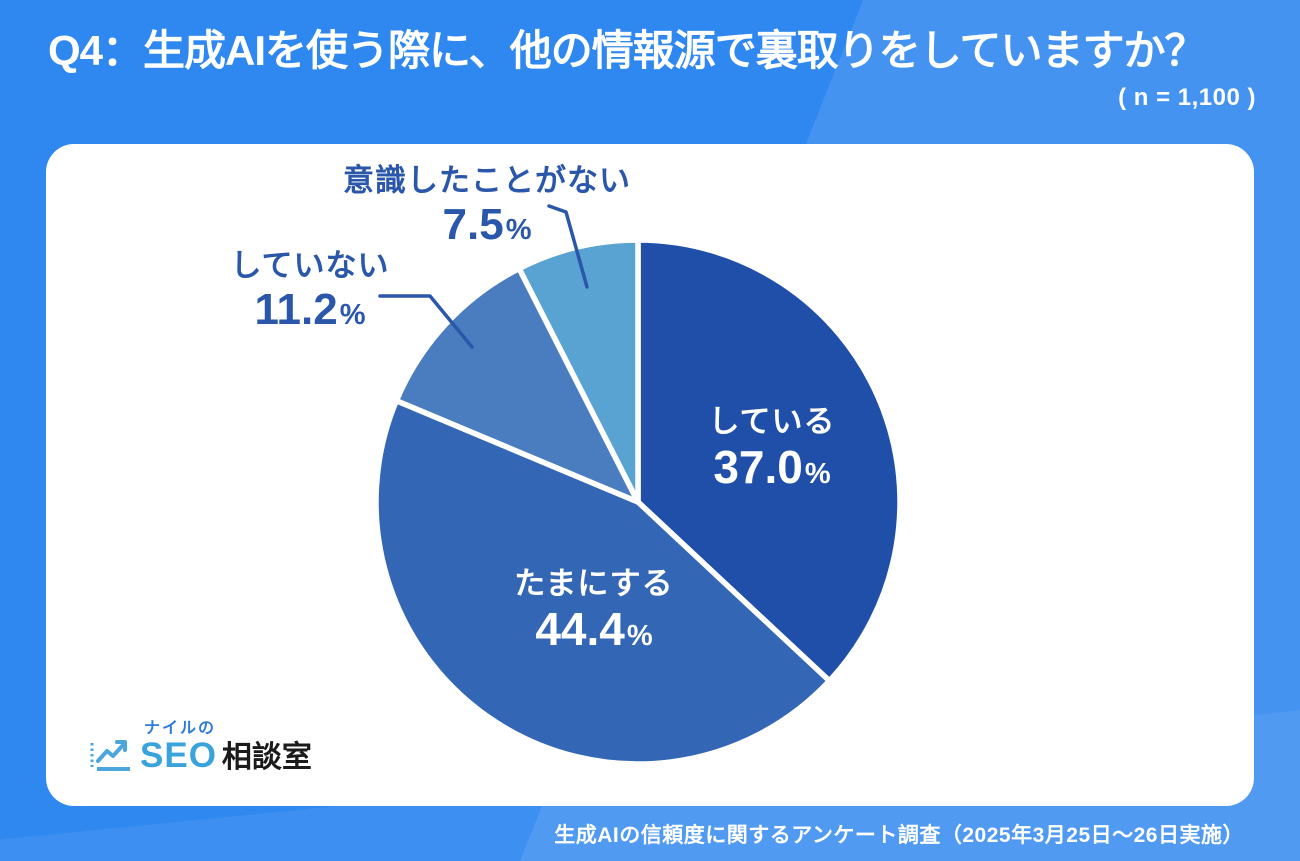  Describe the element at coordinates (772, 421) in the screenshot. I see `slice-name: している` at that location.